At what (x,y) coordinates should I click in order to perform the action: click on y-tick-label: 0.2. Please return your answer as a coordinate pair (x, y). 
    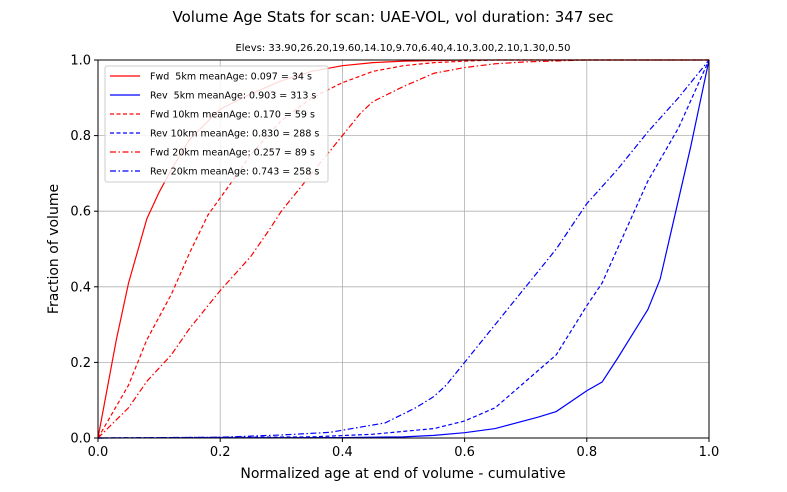
    Looking at the image, I should click on (80, 363).